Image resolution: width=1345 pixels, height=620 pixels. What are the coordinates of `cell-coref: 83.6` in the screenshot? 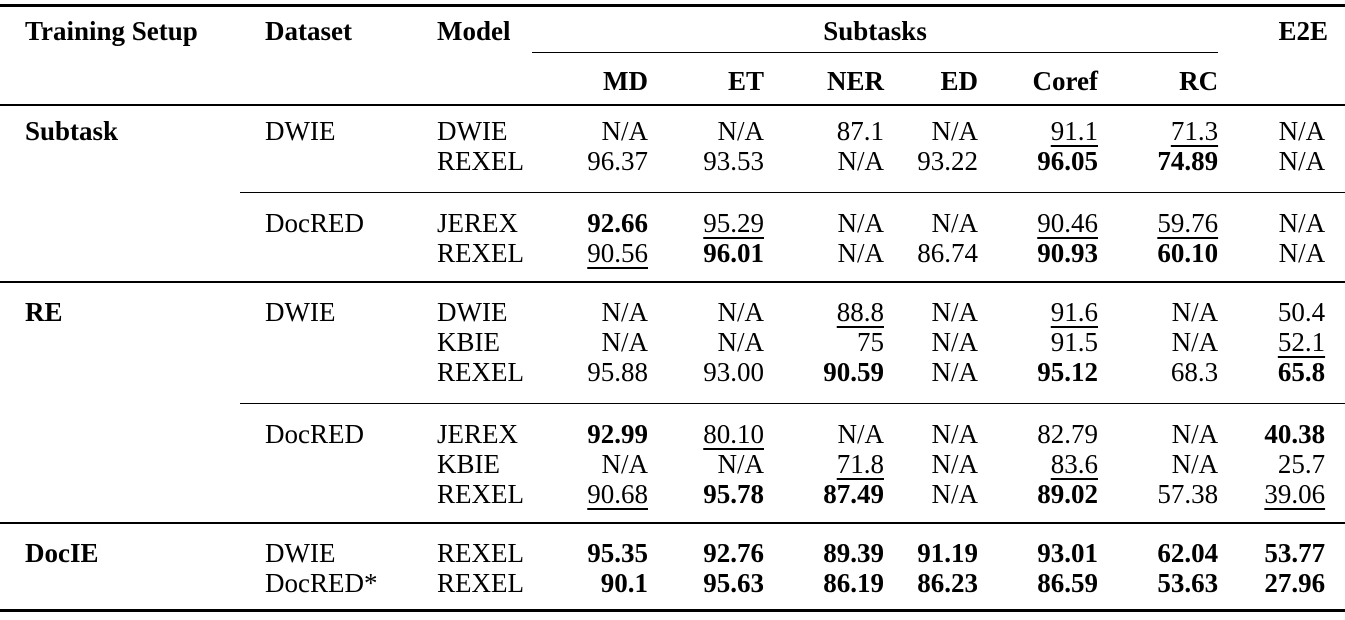 It's located at (1074, 463).